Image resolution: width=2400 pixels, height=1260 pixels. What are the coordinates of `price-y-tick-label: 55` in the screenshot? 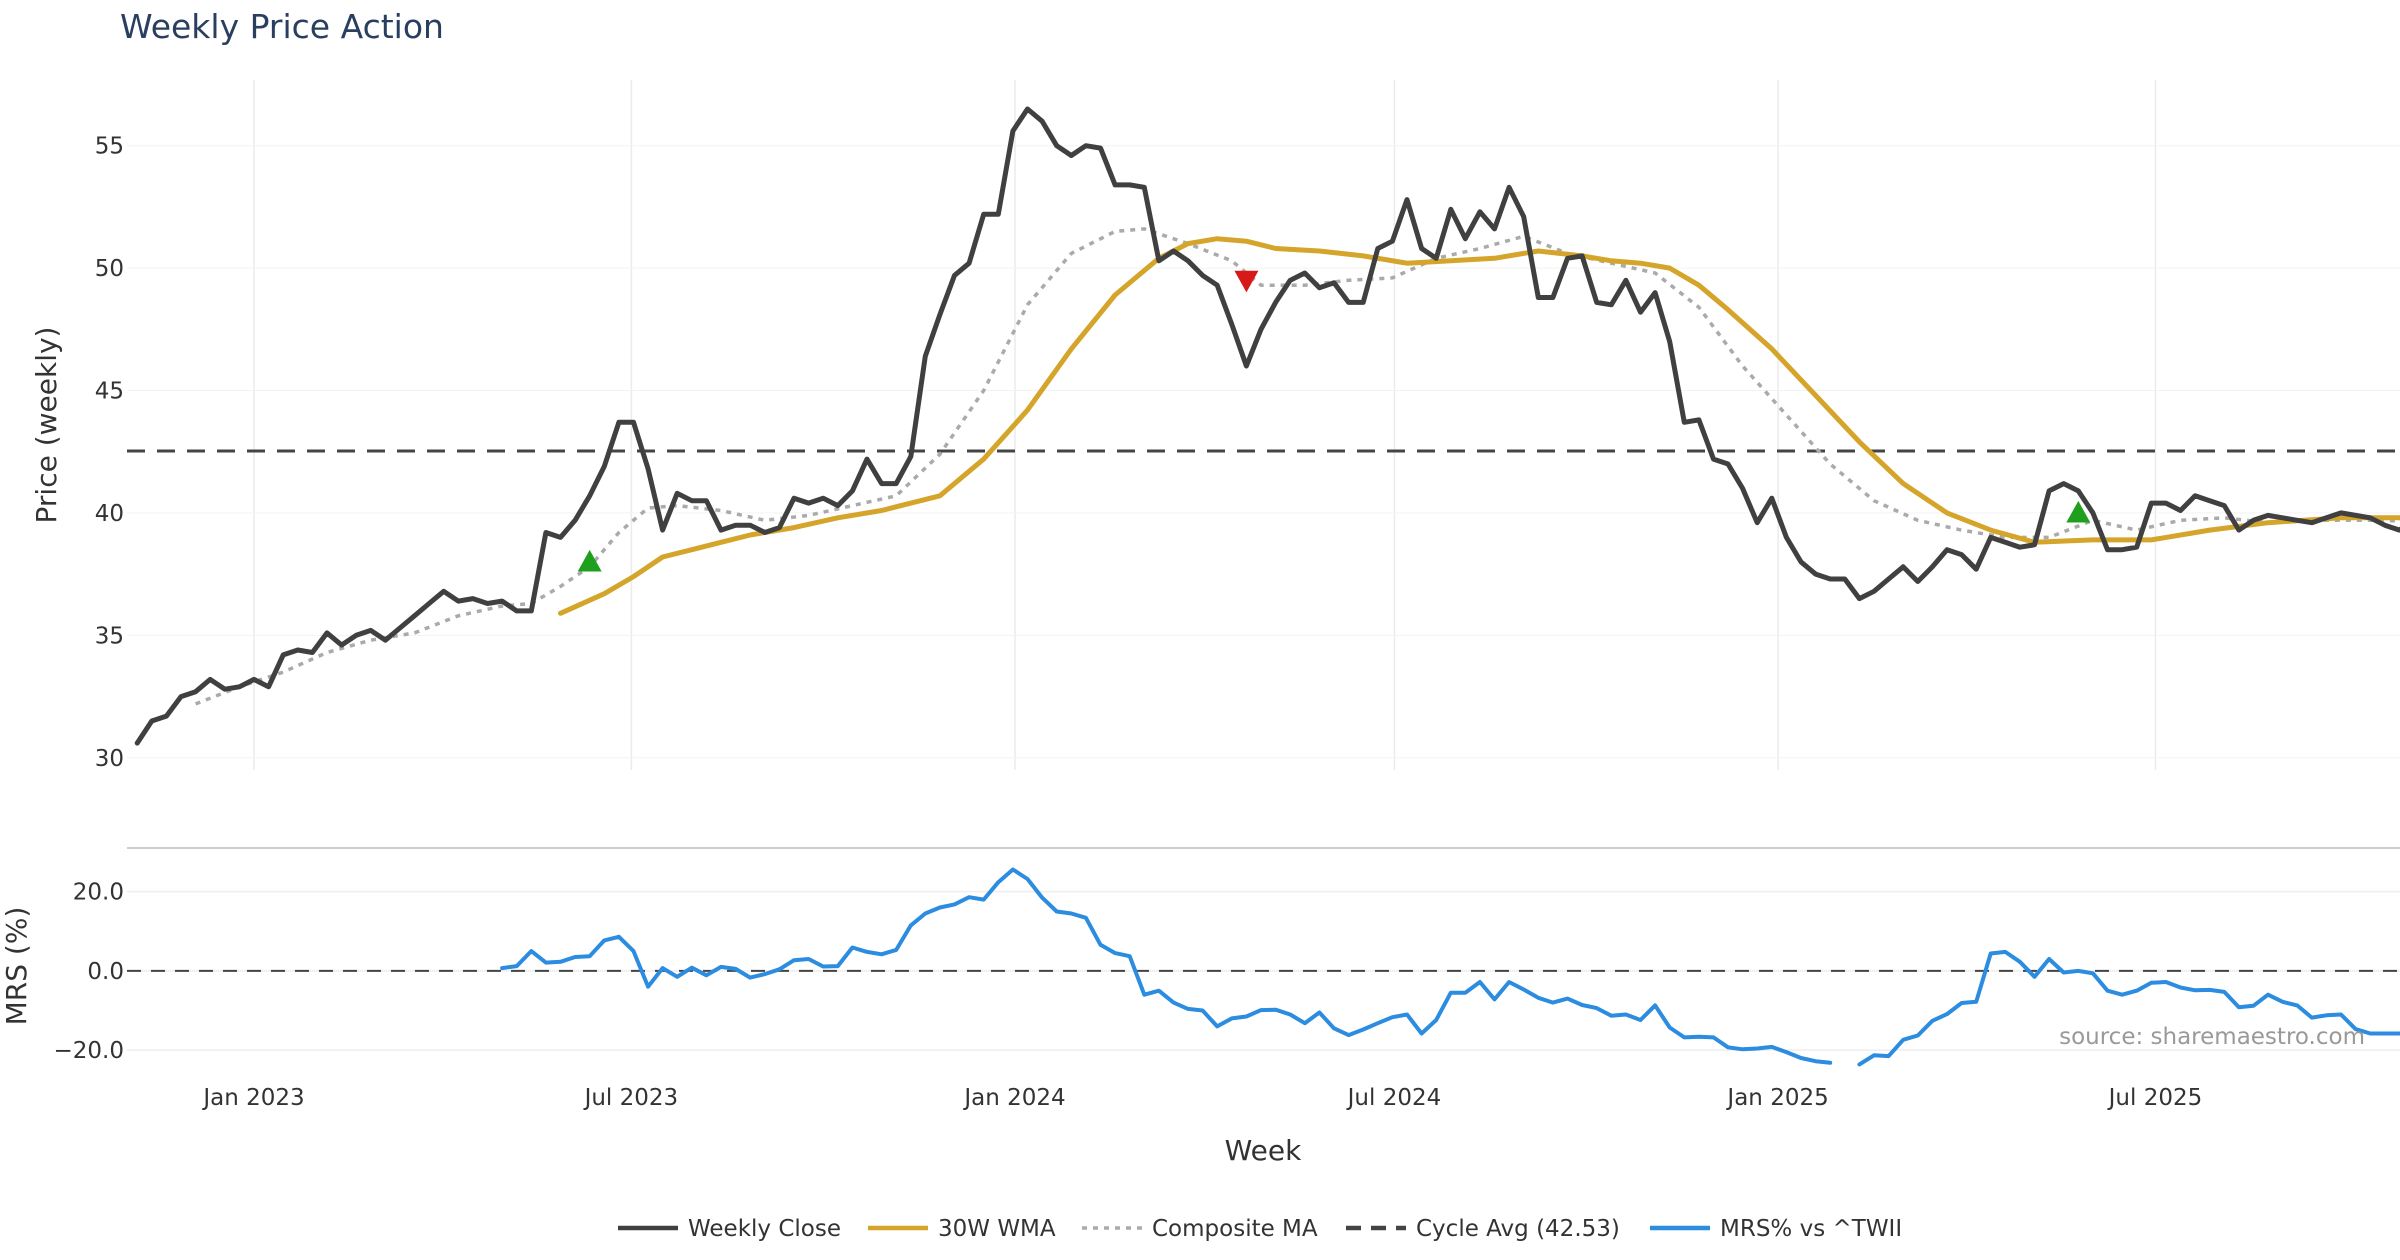 It's located at (109, 147).